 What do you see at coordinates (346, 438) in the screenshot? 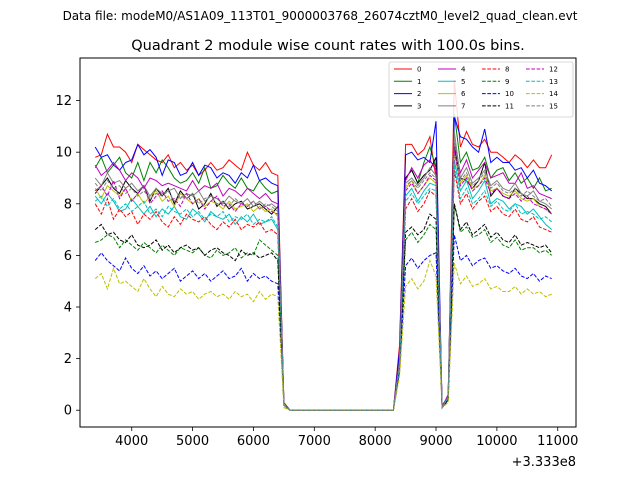
I see `x-axis: 4000 5000 6000 7000 8000 9000 10000 11000` at bounding box center [346, 438].